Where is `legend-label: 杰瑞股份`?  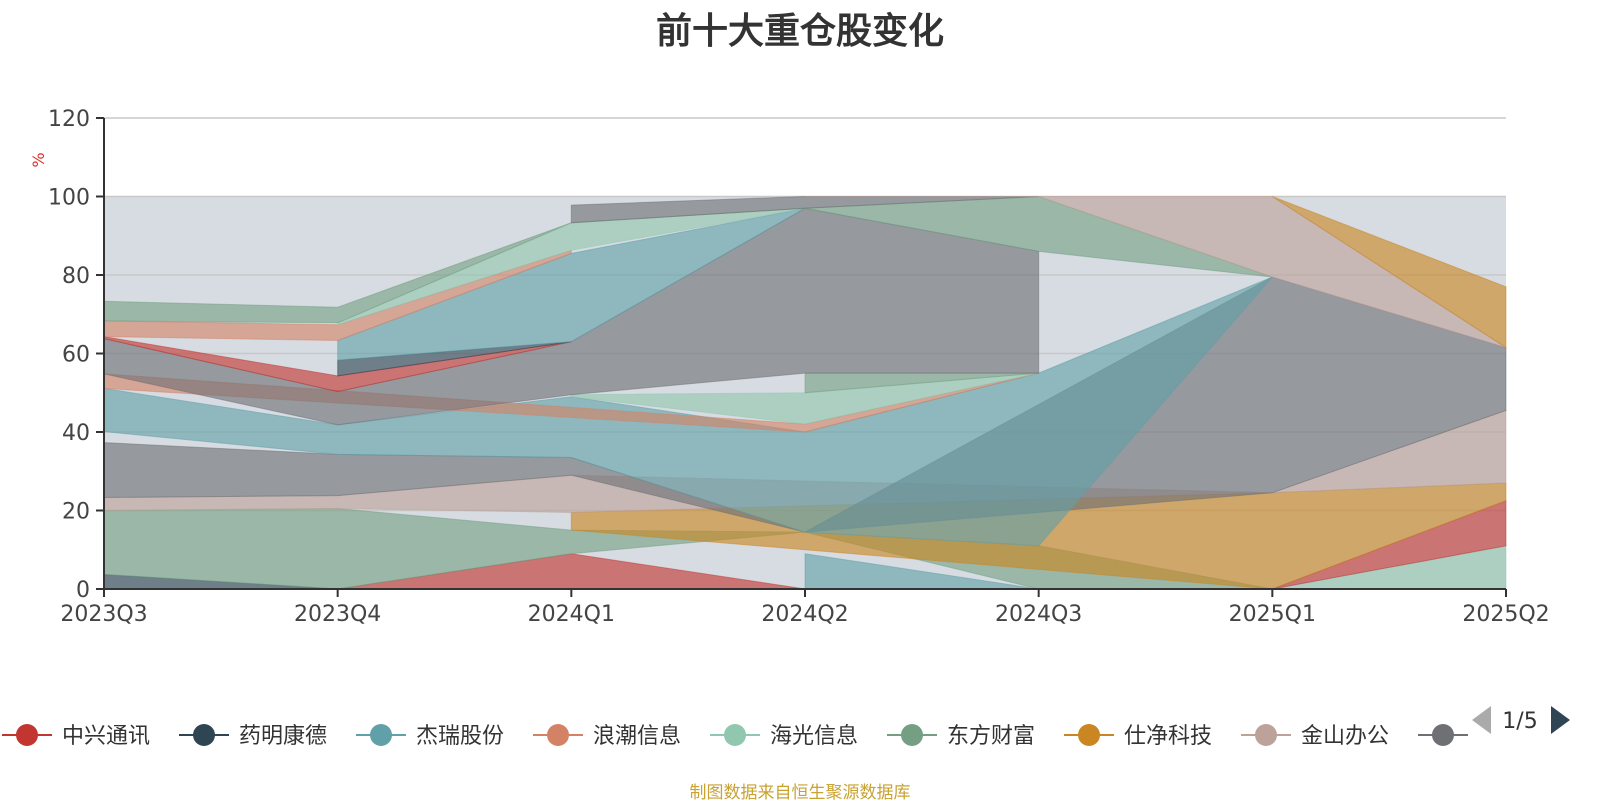
legend-label: 杰瑞股份 is located at coordinates (460, 736).